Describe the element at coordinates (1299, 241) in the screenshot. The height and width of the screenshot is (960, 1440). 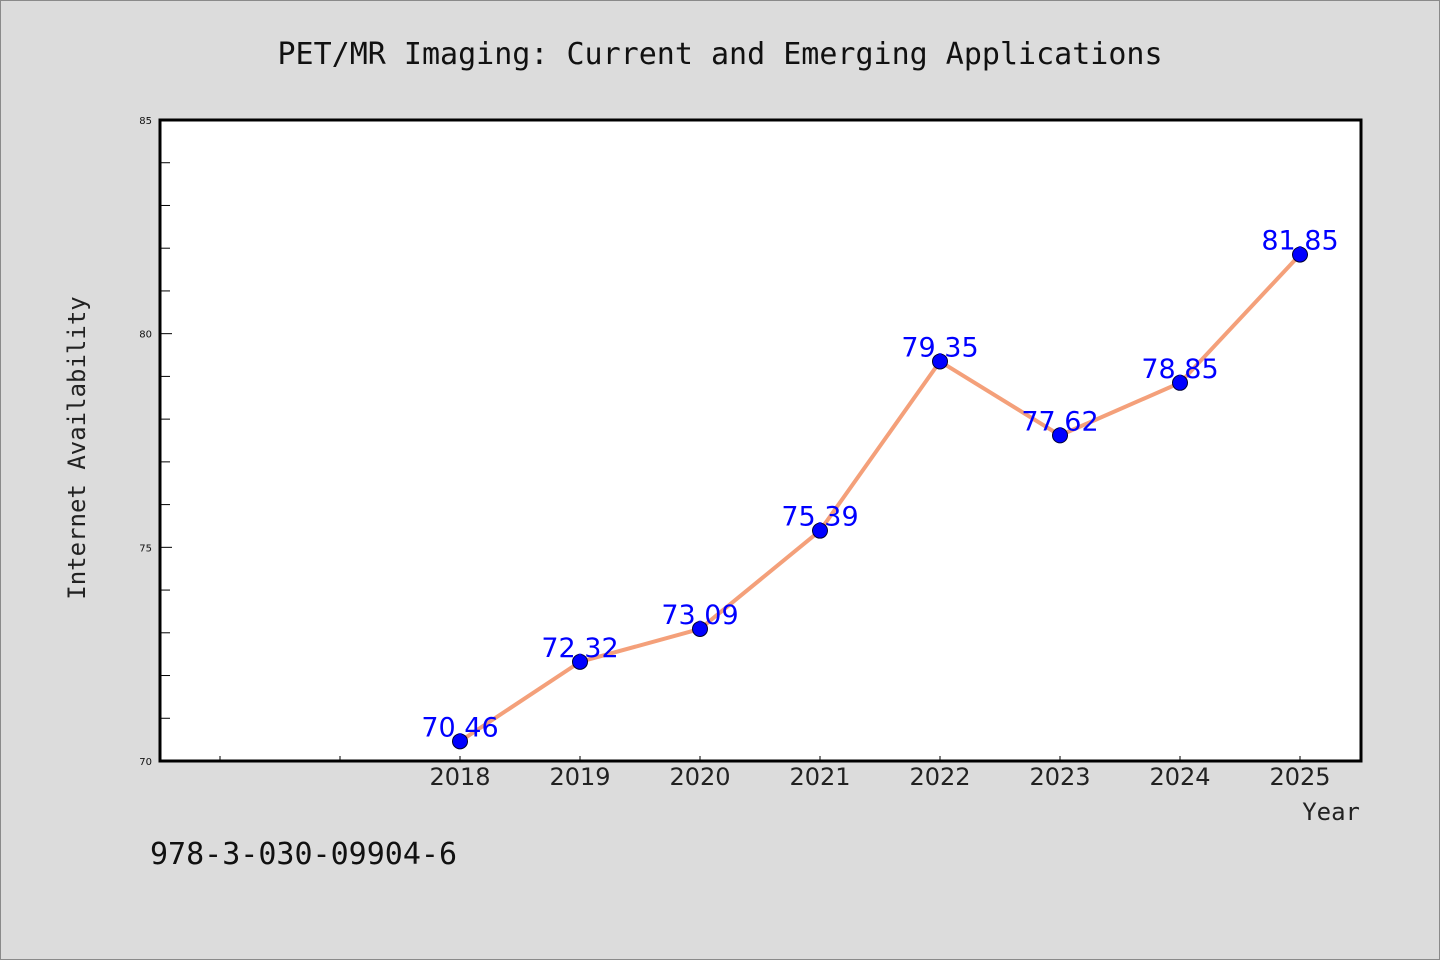
I see `data-label: 81.85` at that location.